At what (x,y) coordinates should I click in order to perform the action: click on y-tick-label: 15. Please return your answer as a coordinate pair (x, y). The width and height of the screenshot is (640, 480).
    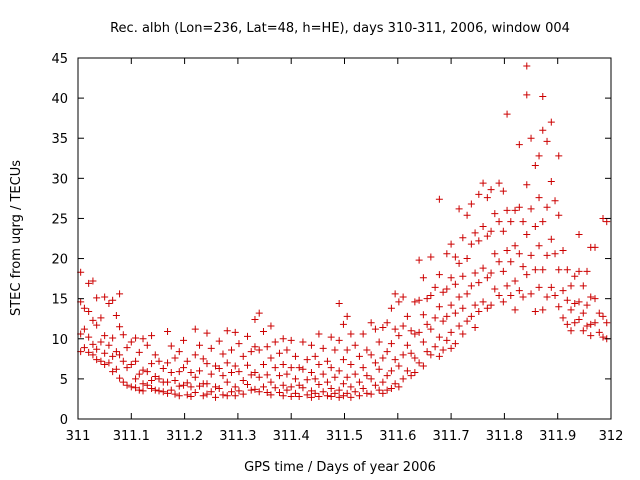
    Looking at the image, I should click on (59, 300).